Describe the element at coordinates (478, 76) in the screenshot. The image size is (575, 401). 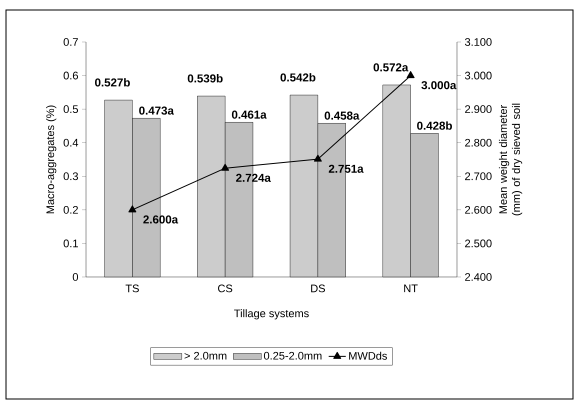
I see `y2-tick-label: 3.000` at that location.